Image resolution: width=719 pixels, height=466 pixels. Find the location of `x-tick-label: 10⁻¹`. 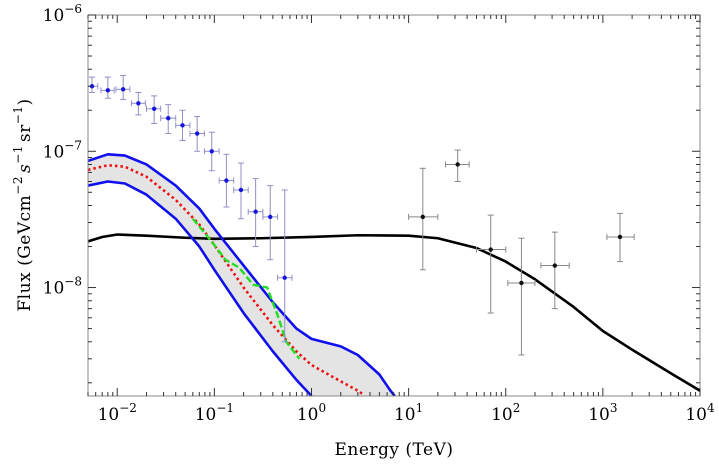

x-tick-label: 10⁻¹ is located at coordinates (214, 413).